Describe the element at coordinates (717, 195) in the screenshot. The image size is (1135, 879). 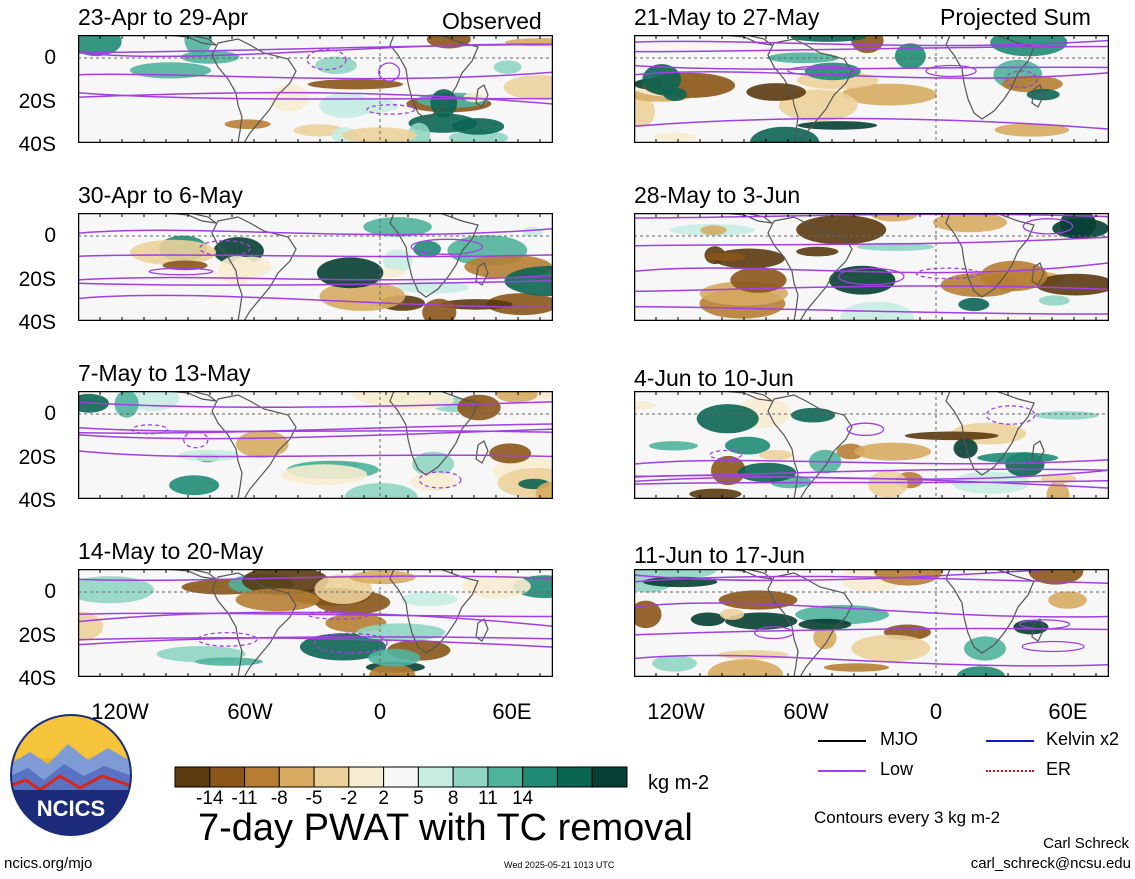
I see `panel-title-proj-2: 28-May to 3-Jun` at that location.